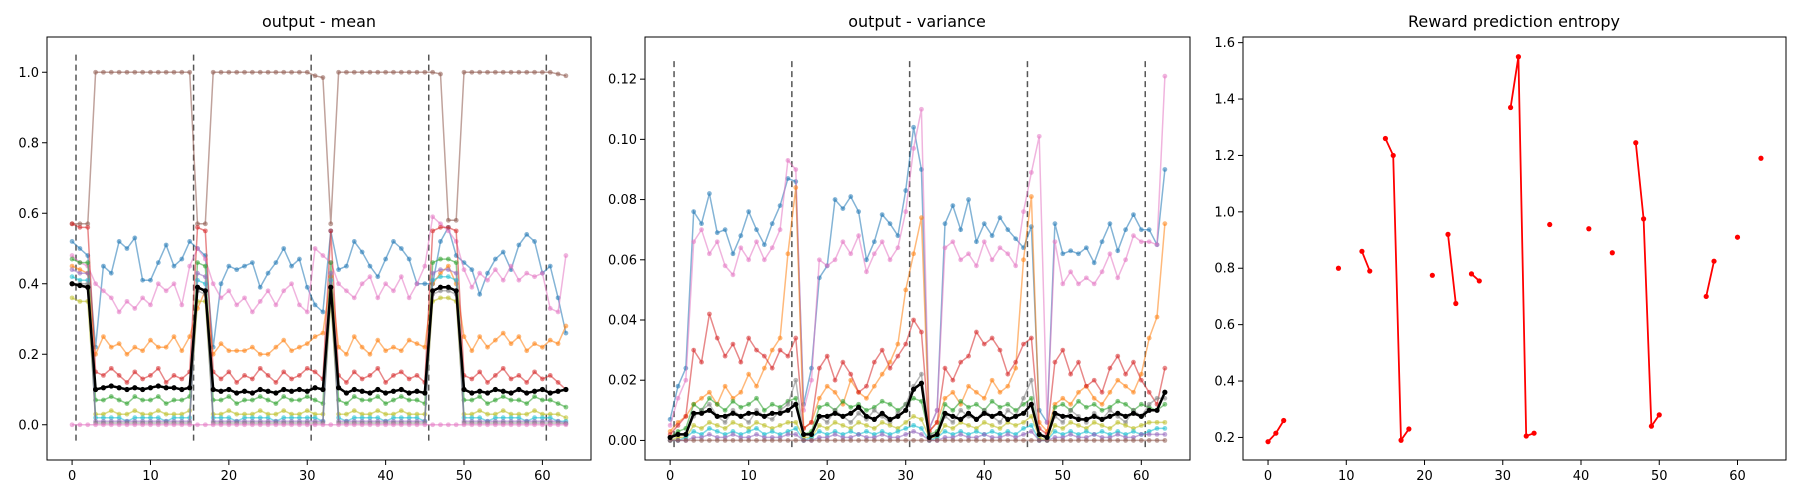 The width and height of the screenshot is (1800, 500). What do you see at coordinates (622, 260) in the screenshot?
I see `y-tick-label: 0.06` at bounding box center [622, 260].